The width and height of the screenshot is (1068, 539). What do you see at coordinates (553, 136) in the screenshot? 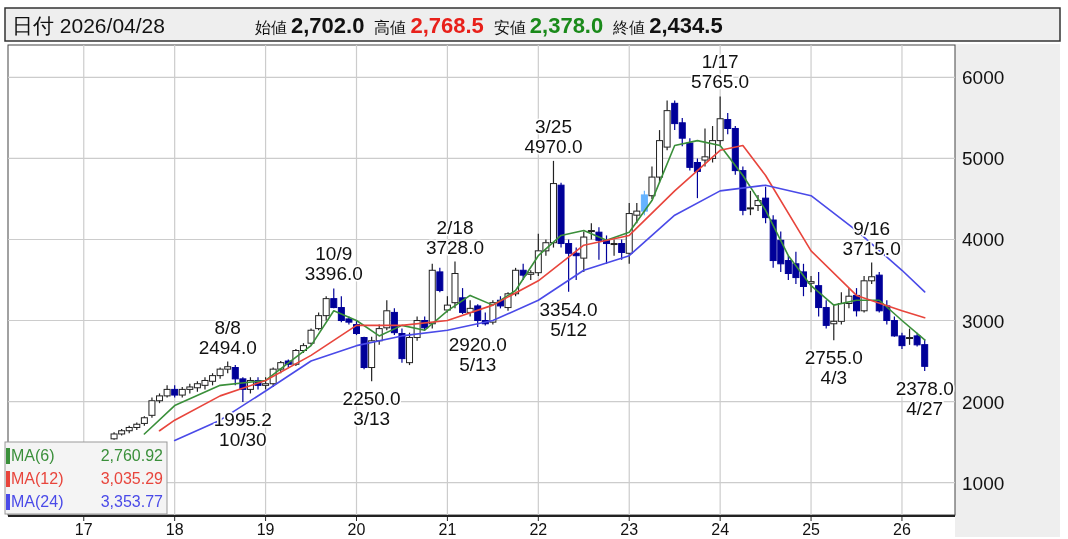
I see `annotation: 3/25 4970.0` at bounding box center [553, 136].